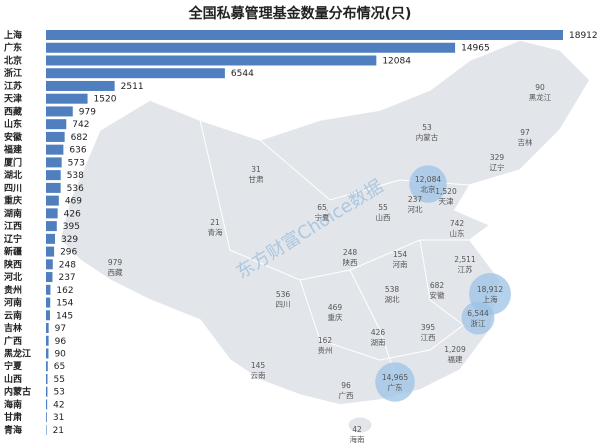 Image resolution: width=600 pixels, height=447 pixels. Describe the element at coordinates (13, 124) in the screenshot. I see `category-label: 山东` at that location.